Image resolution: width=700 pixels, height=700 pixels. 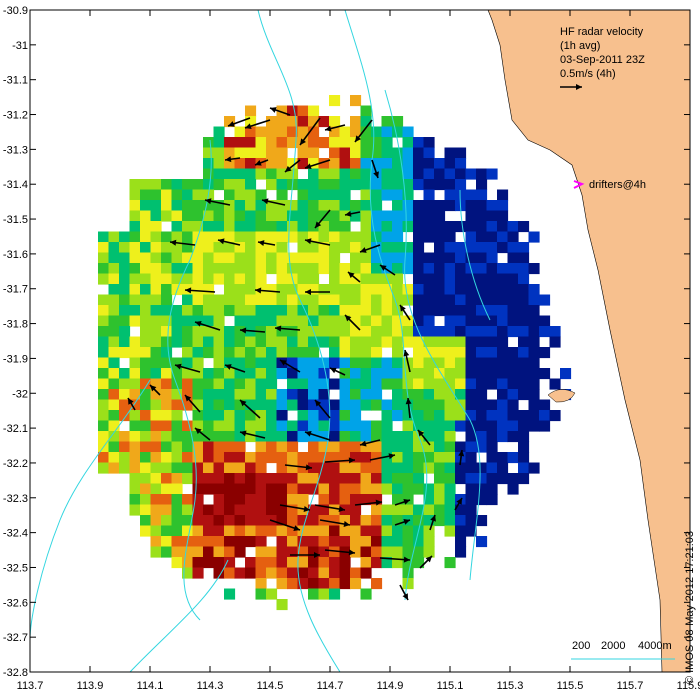 What do you see at coordinates (475, 255) in the screenshot?
I see `isobath` at bounding box center [475, 255].